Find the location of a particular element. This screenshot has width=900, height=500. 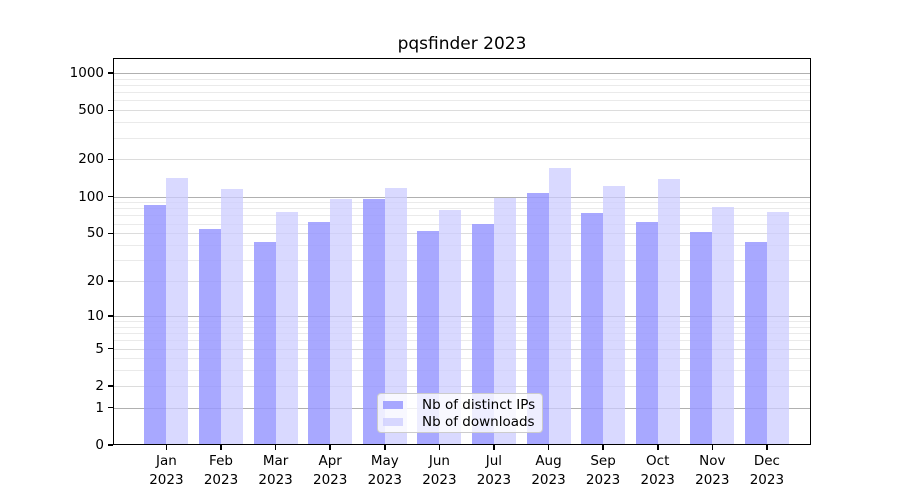

x-tick-label: Aug 2023 is located at coordinates (548, 470).